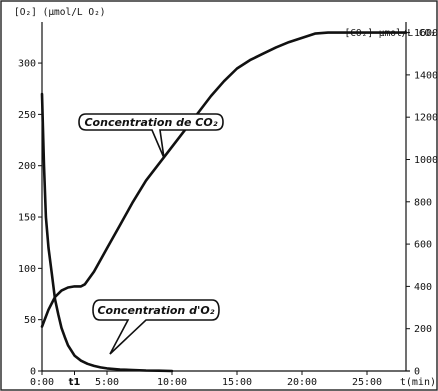  I want to click on x-tick-label: 5:00, so click(107, 382).